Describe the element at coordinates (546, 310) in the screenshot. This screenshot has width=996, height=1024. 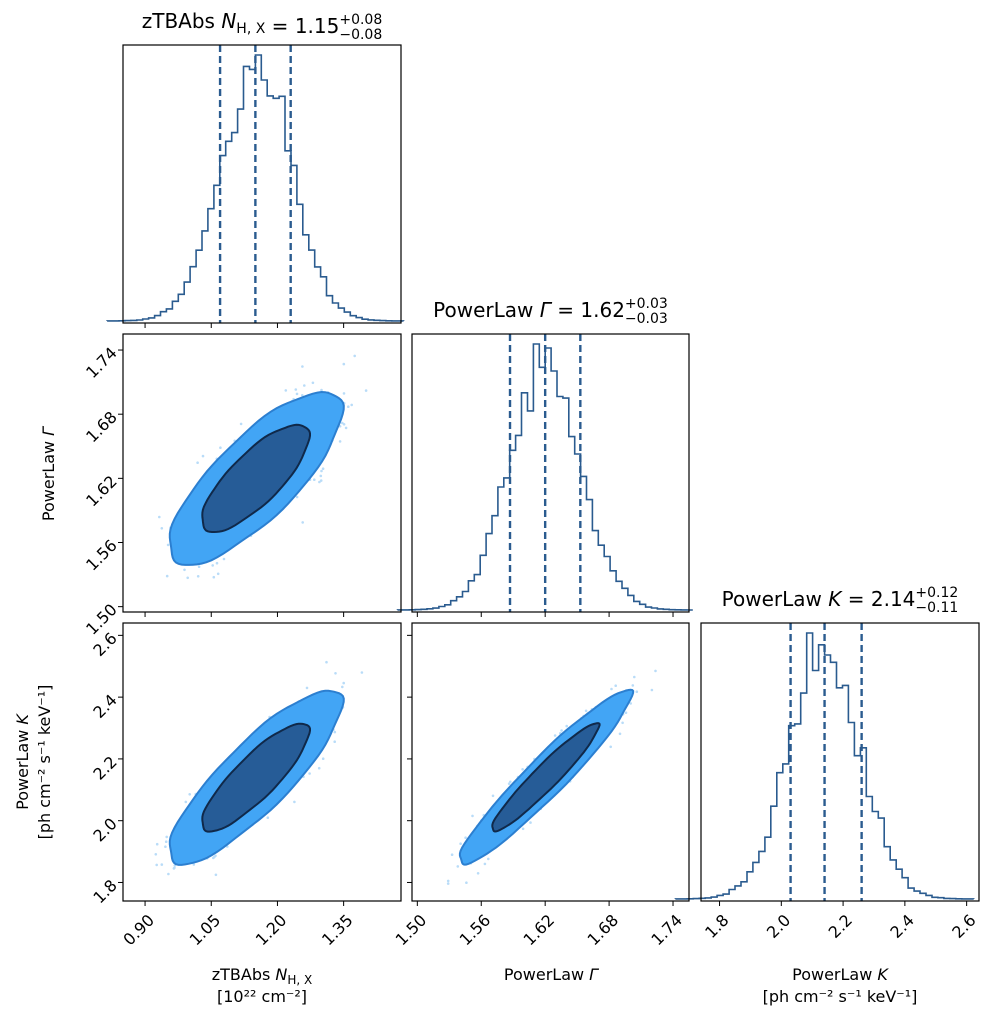
I see `title-symbol: Γ` at that location.